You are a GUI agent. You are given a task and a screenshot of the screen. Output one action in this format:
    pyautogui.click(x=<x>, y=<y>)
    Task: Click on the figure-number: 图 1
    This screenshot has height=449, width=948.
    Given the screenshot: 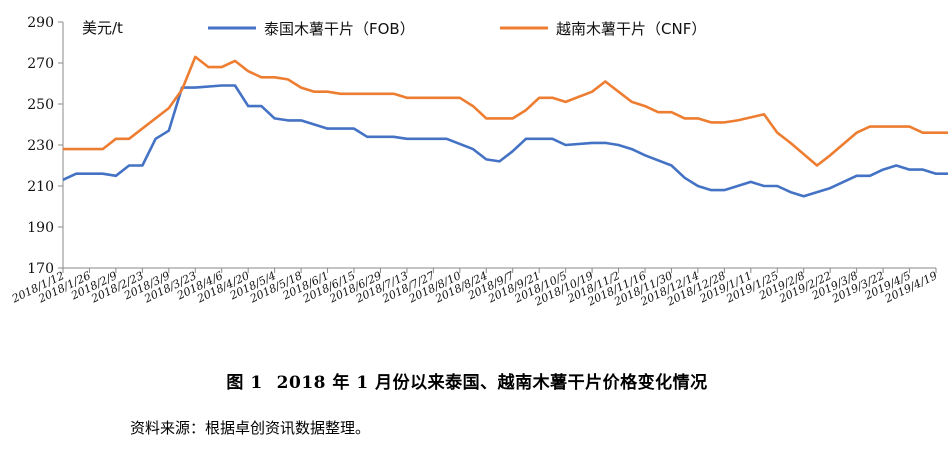 What is the action you would take?
    pyautogui.click(x=244, y=383)
    